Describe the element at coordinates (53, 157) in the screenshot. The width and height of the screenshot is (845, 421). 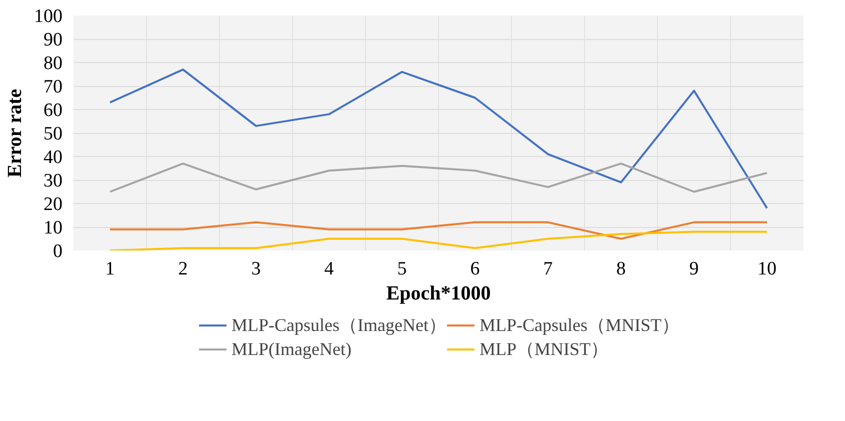
I see `y-tick-label: 40` at that location.